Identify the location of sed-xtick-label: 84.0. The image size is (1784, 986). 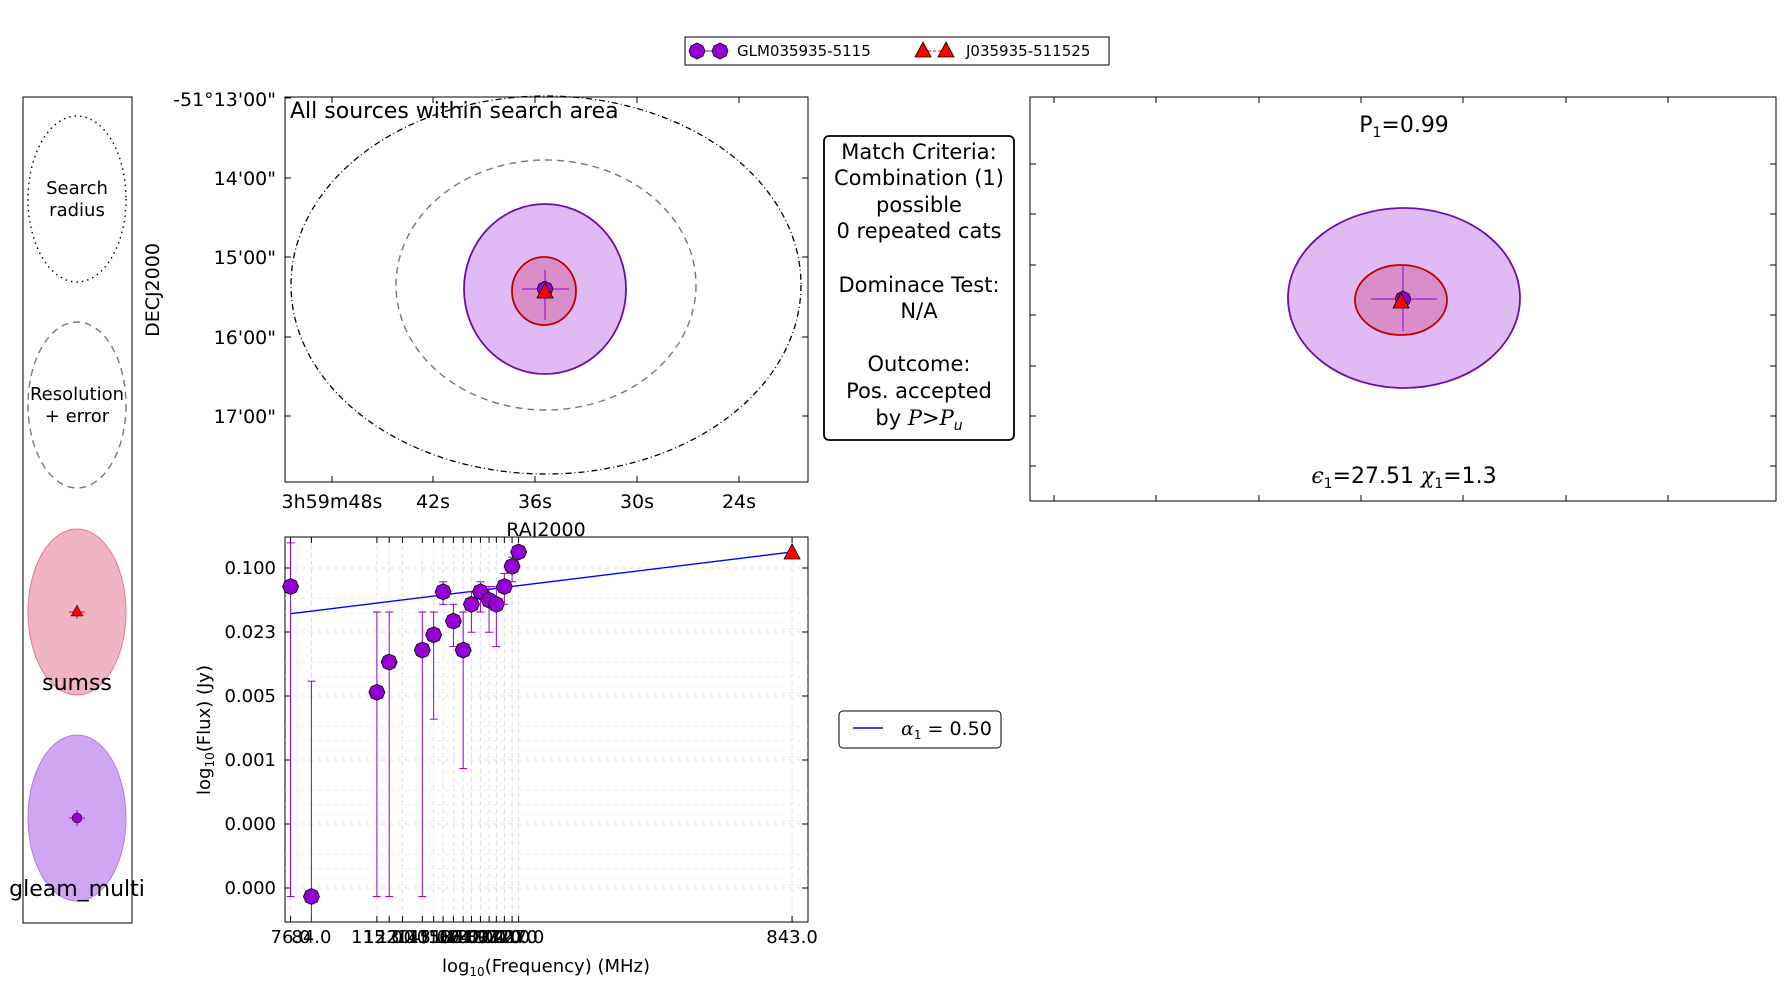
(311, 937).